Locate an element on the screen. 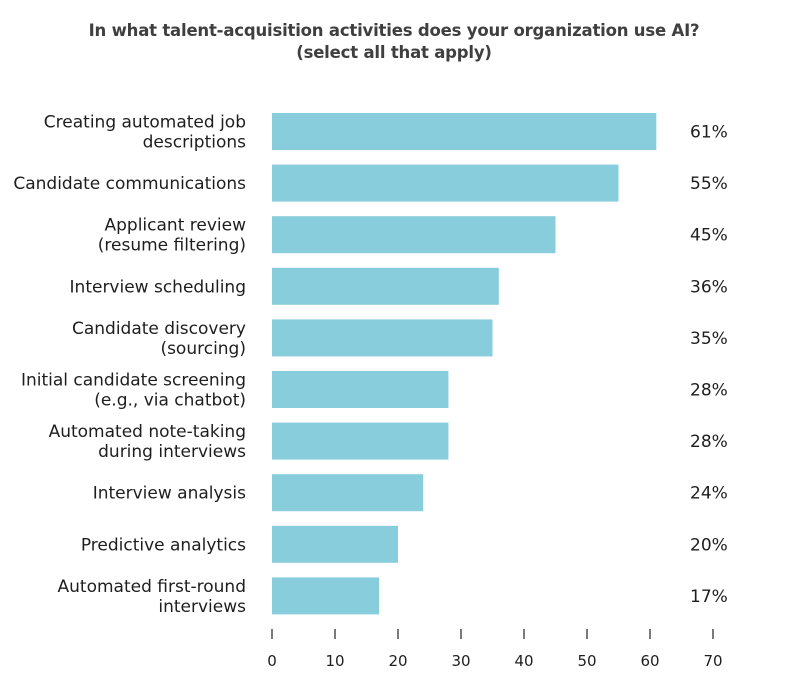 The height and width of the screenshot is (696, 788). category-label-line: during interviews is located at coordinates (172, 452).